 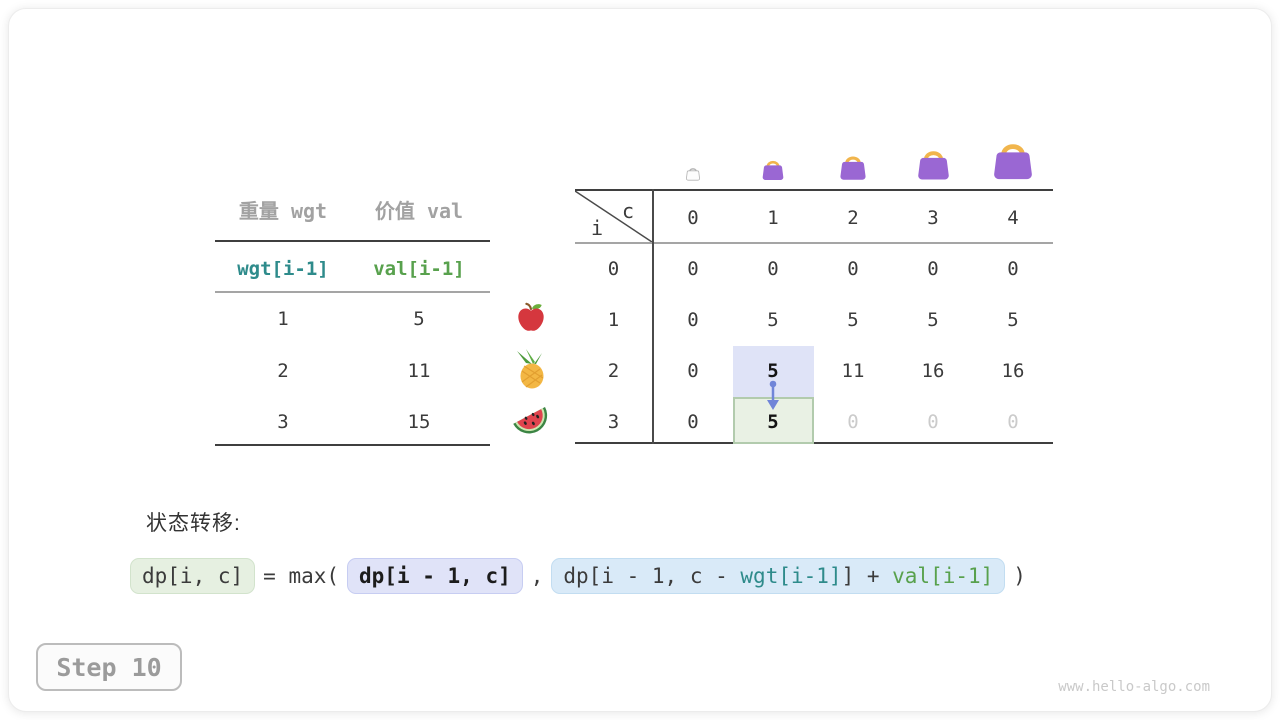 I want to click on dp-corner-diagonal, so click(x=613, y=216).